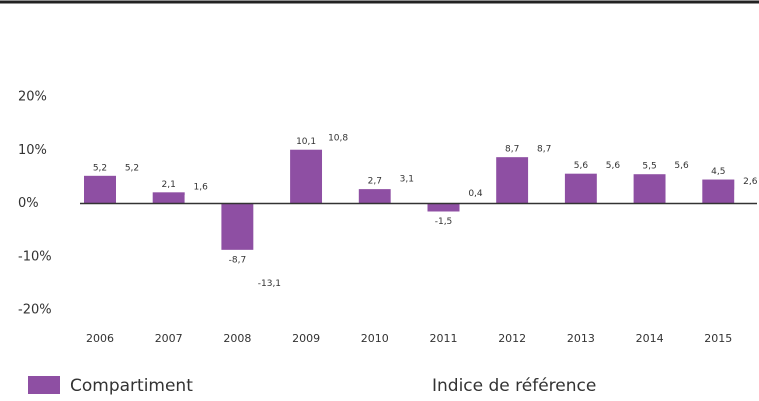 This screenshot has height=401, width=759. I want to click on x-tick-label: 2008, so click(237, 338).